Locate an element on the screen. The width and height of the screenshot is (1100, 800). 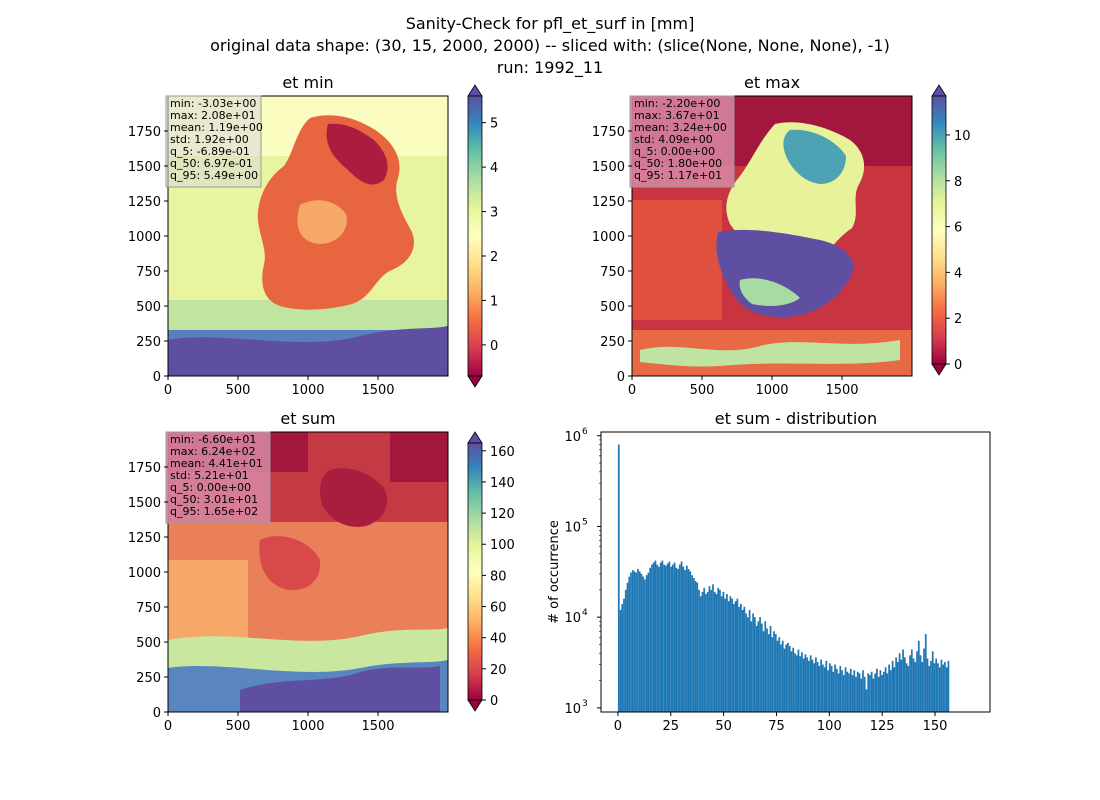
colorbar-tick-label: 0 is located at coordinates (494, 346).